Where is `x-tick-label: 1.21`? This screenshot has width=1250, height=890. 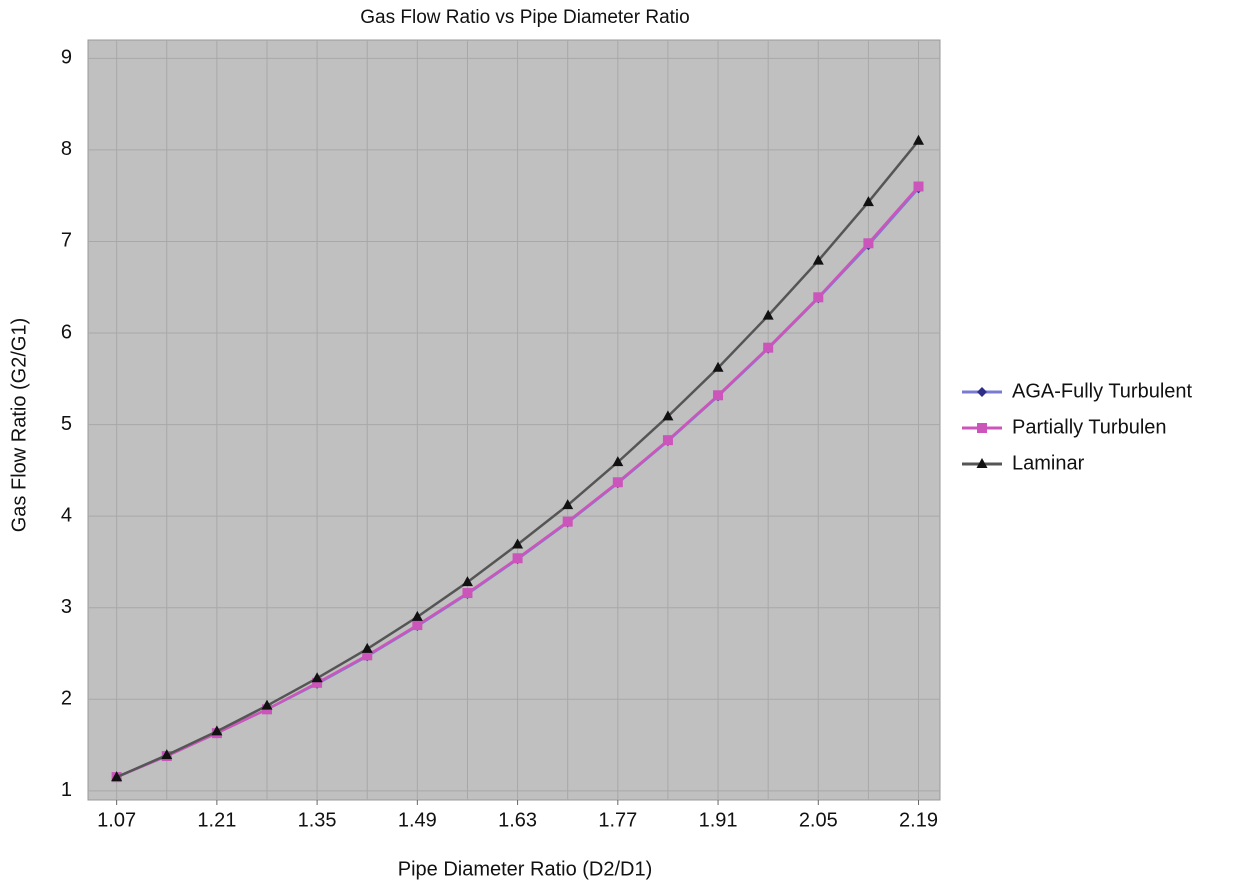 x-tick-label: 1.21 is located at coordinates (216, 820).